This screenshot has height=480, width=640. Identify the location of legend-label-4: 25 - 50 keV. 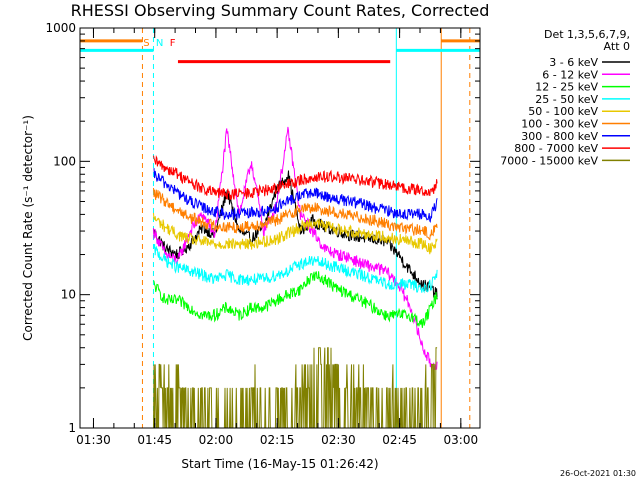
(566, 99).